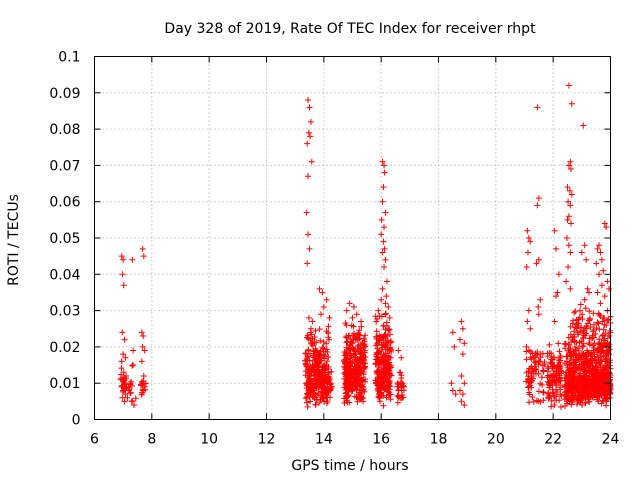  What do you see at coordinates (64, 384) in the screenshot?
I see `y-tick-label: 0.01` at bounding box center [64, 384].